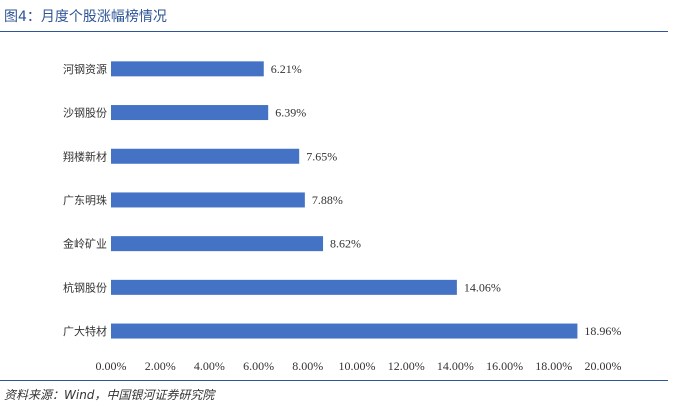 The height and width of the screenshot is (418, 676). I want to click on x-tick-label: 14.00%, so click(455, 366).